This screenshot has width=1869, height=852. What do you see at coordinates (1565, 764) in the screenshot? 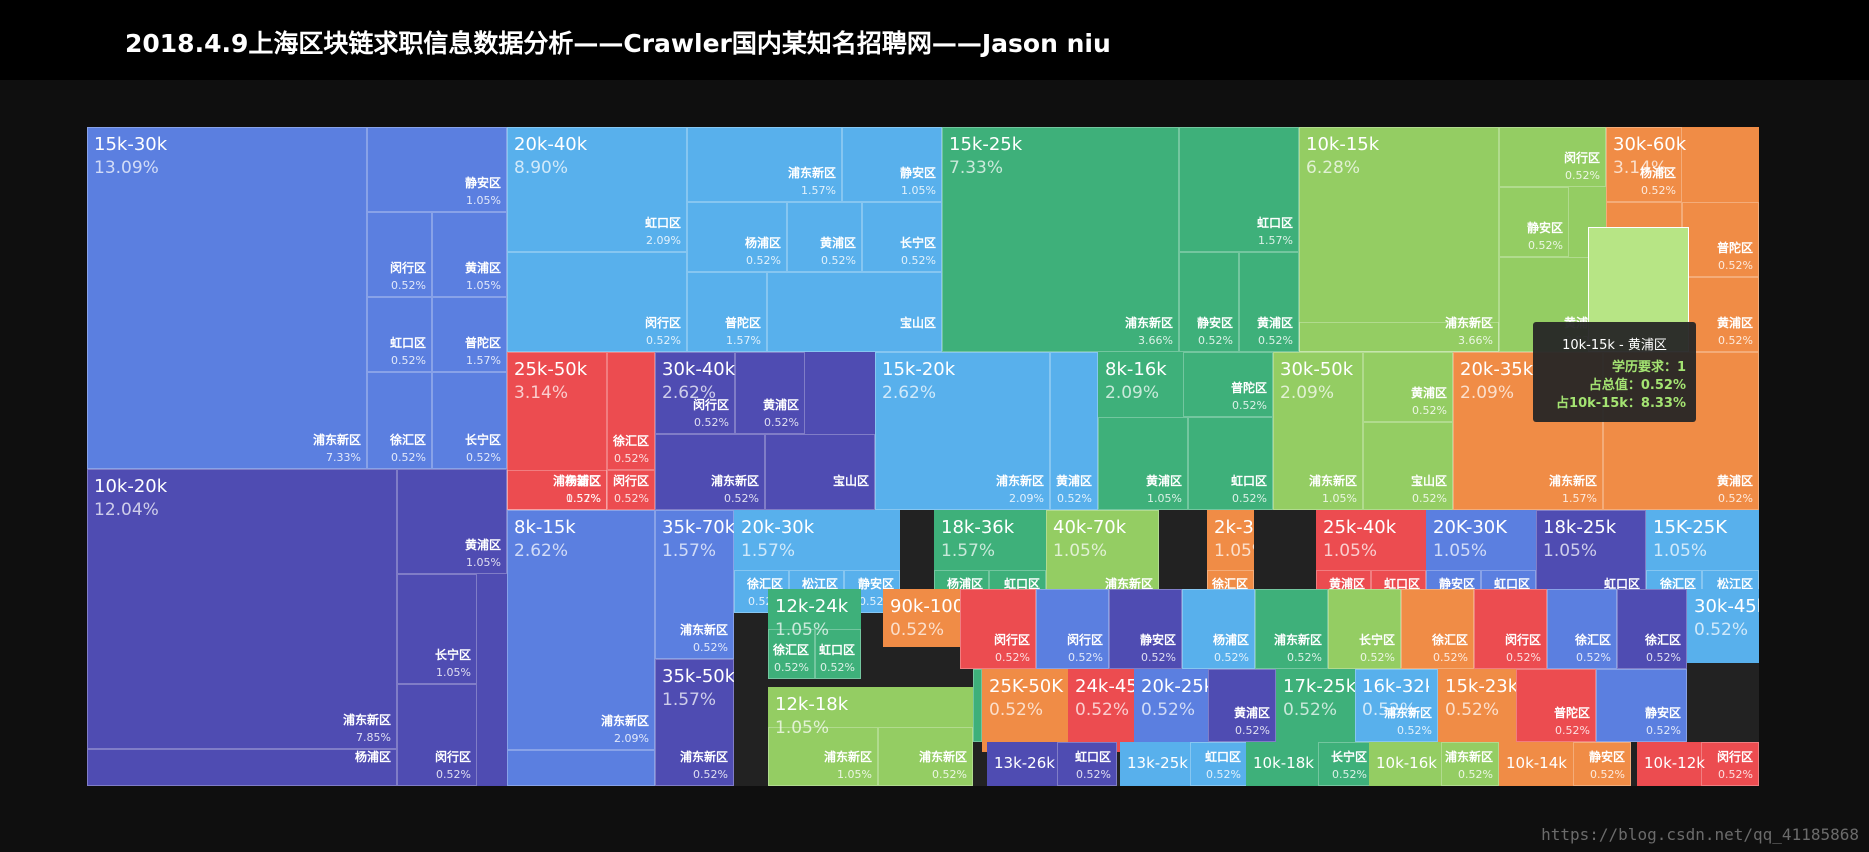
I see `treemap-tile: 静安区 0.52% 10k-14k` at bounding box center [1565, 764].